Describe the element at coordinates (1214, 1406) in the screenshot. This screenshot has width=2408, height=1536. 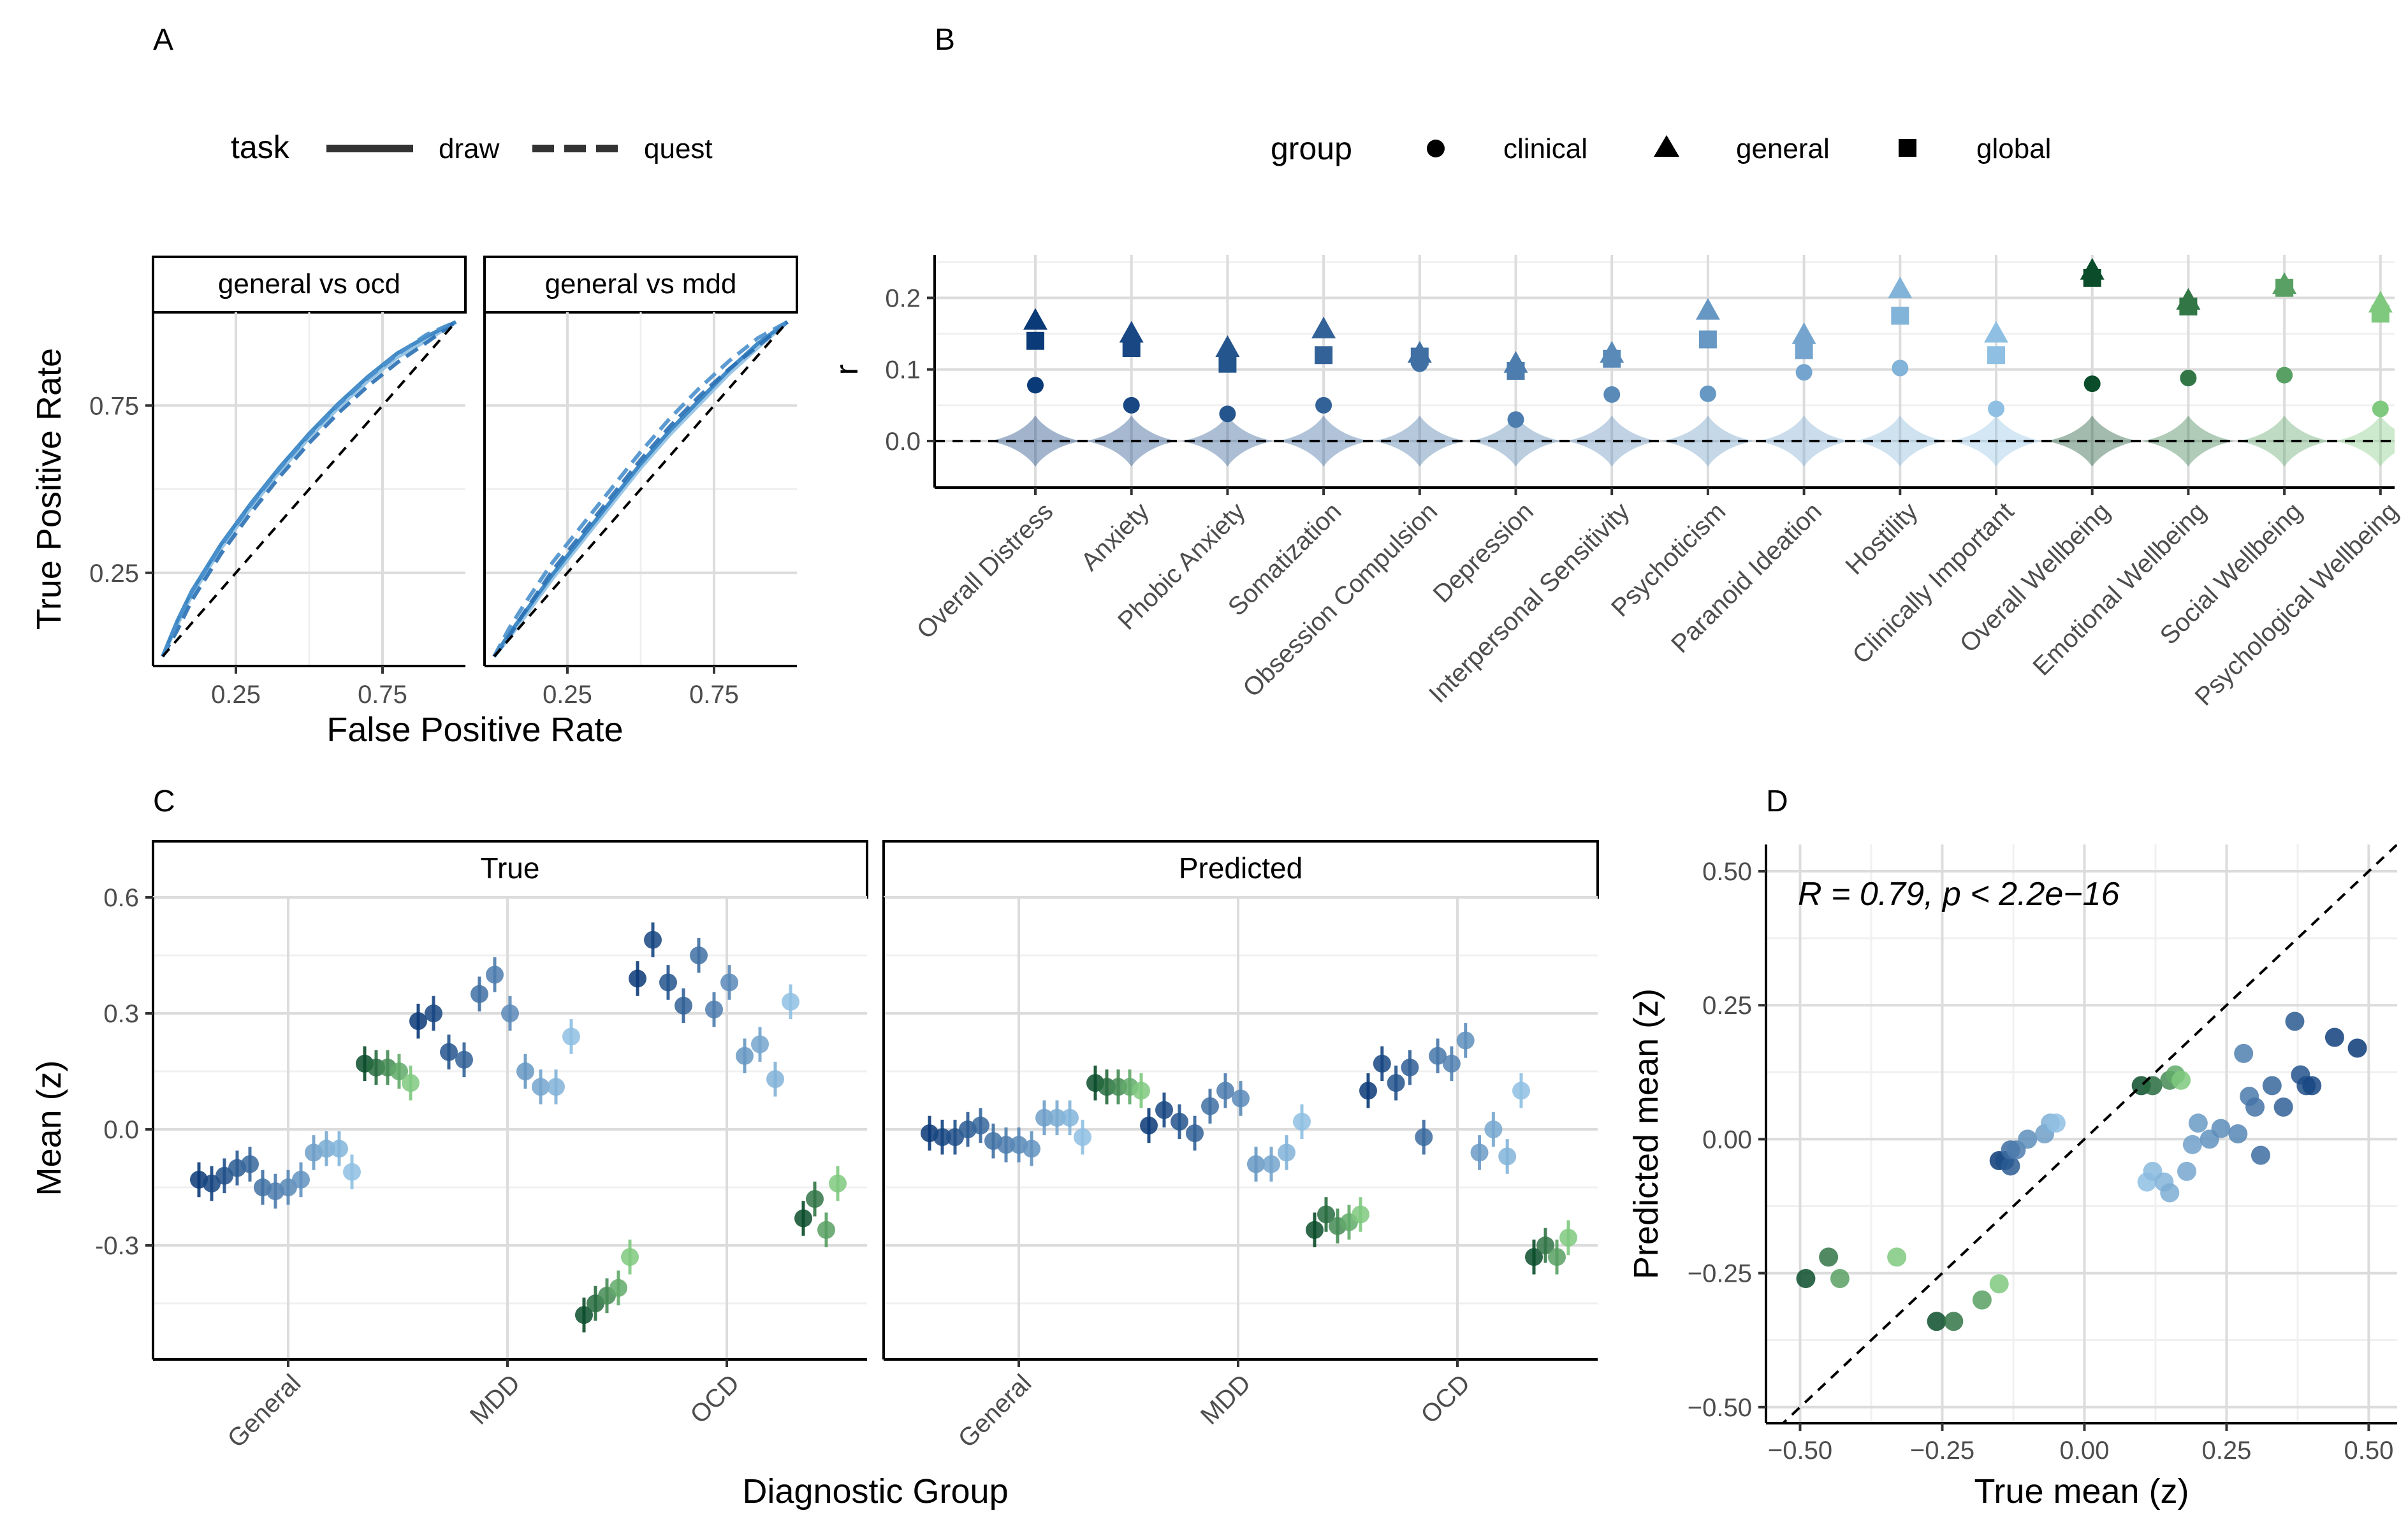
I see `x-ticks: General MDD OCD` at that location.